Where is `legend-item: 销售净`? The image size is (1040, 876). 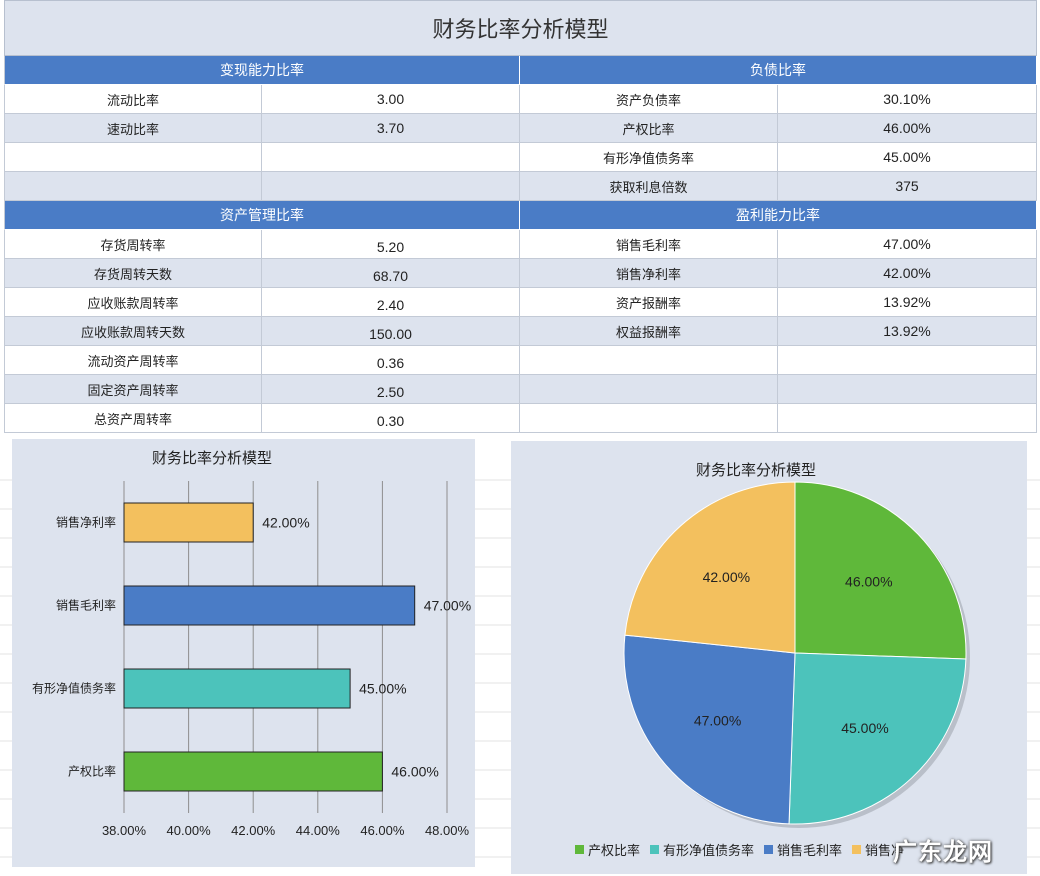
legend-item: 销售净 is located at coordinates (878, 849).